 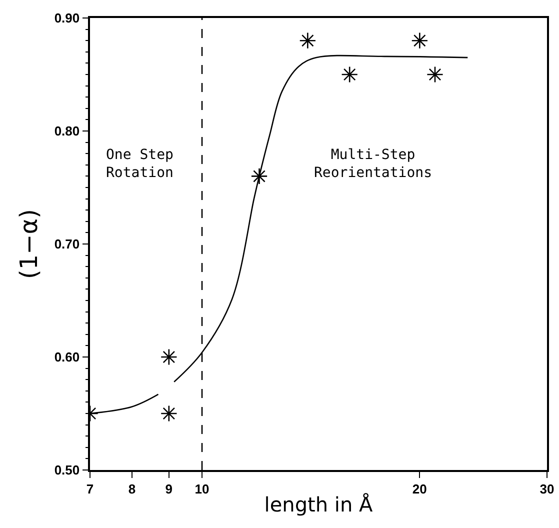 I want to click on y-axis-title: (1−α), so click(x=28, y=244).